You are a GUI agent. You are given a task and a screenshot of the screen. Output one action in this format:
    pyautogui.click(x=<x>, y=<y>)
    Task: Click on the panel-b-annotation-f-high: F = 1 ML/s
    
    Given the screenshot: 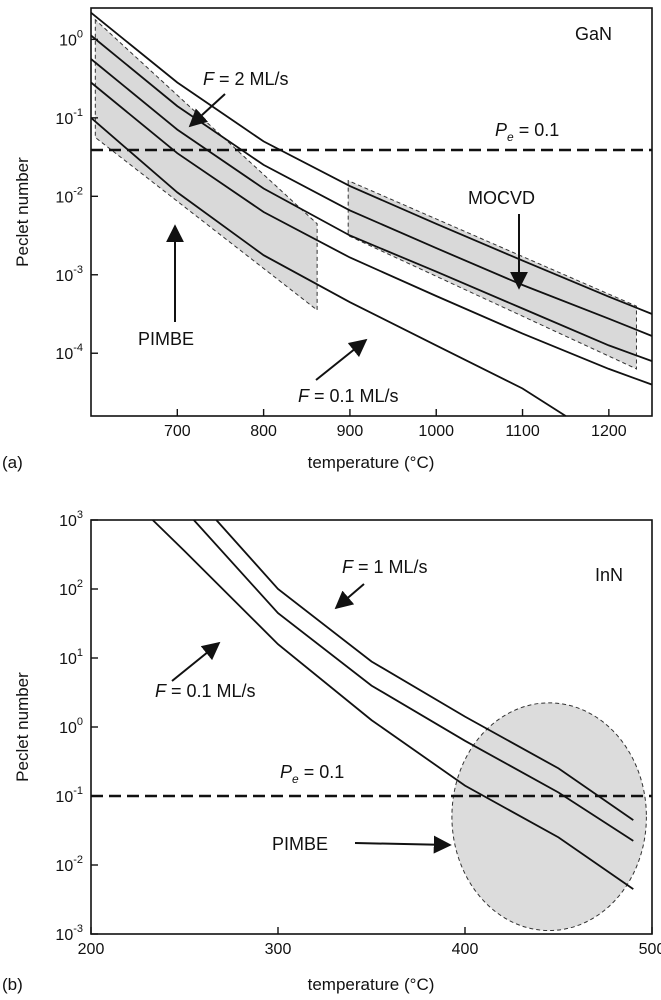 What is the action you would take?
    pyautogui.click(x=385, y=567)
    